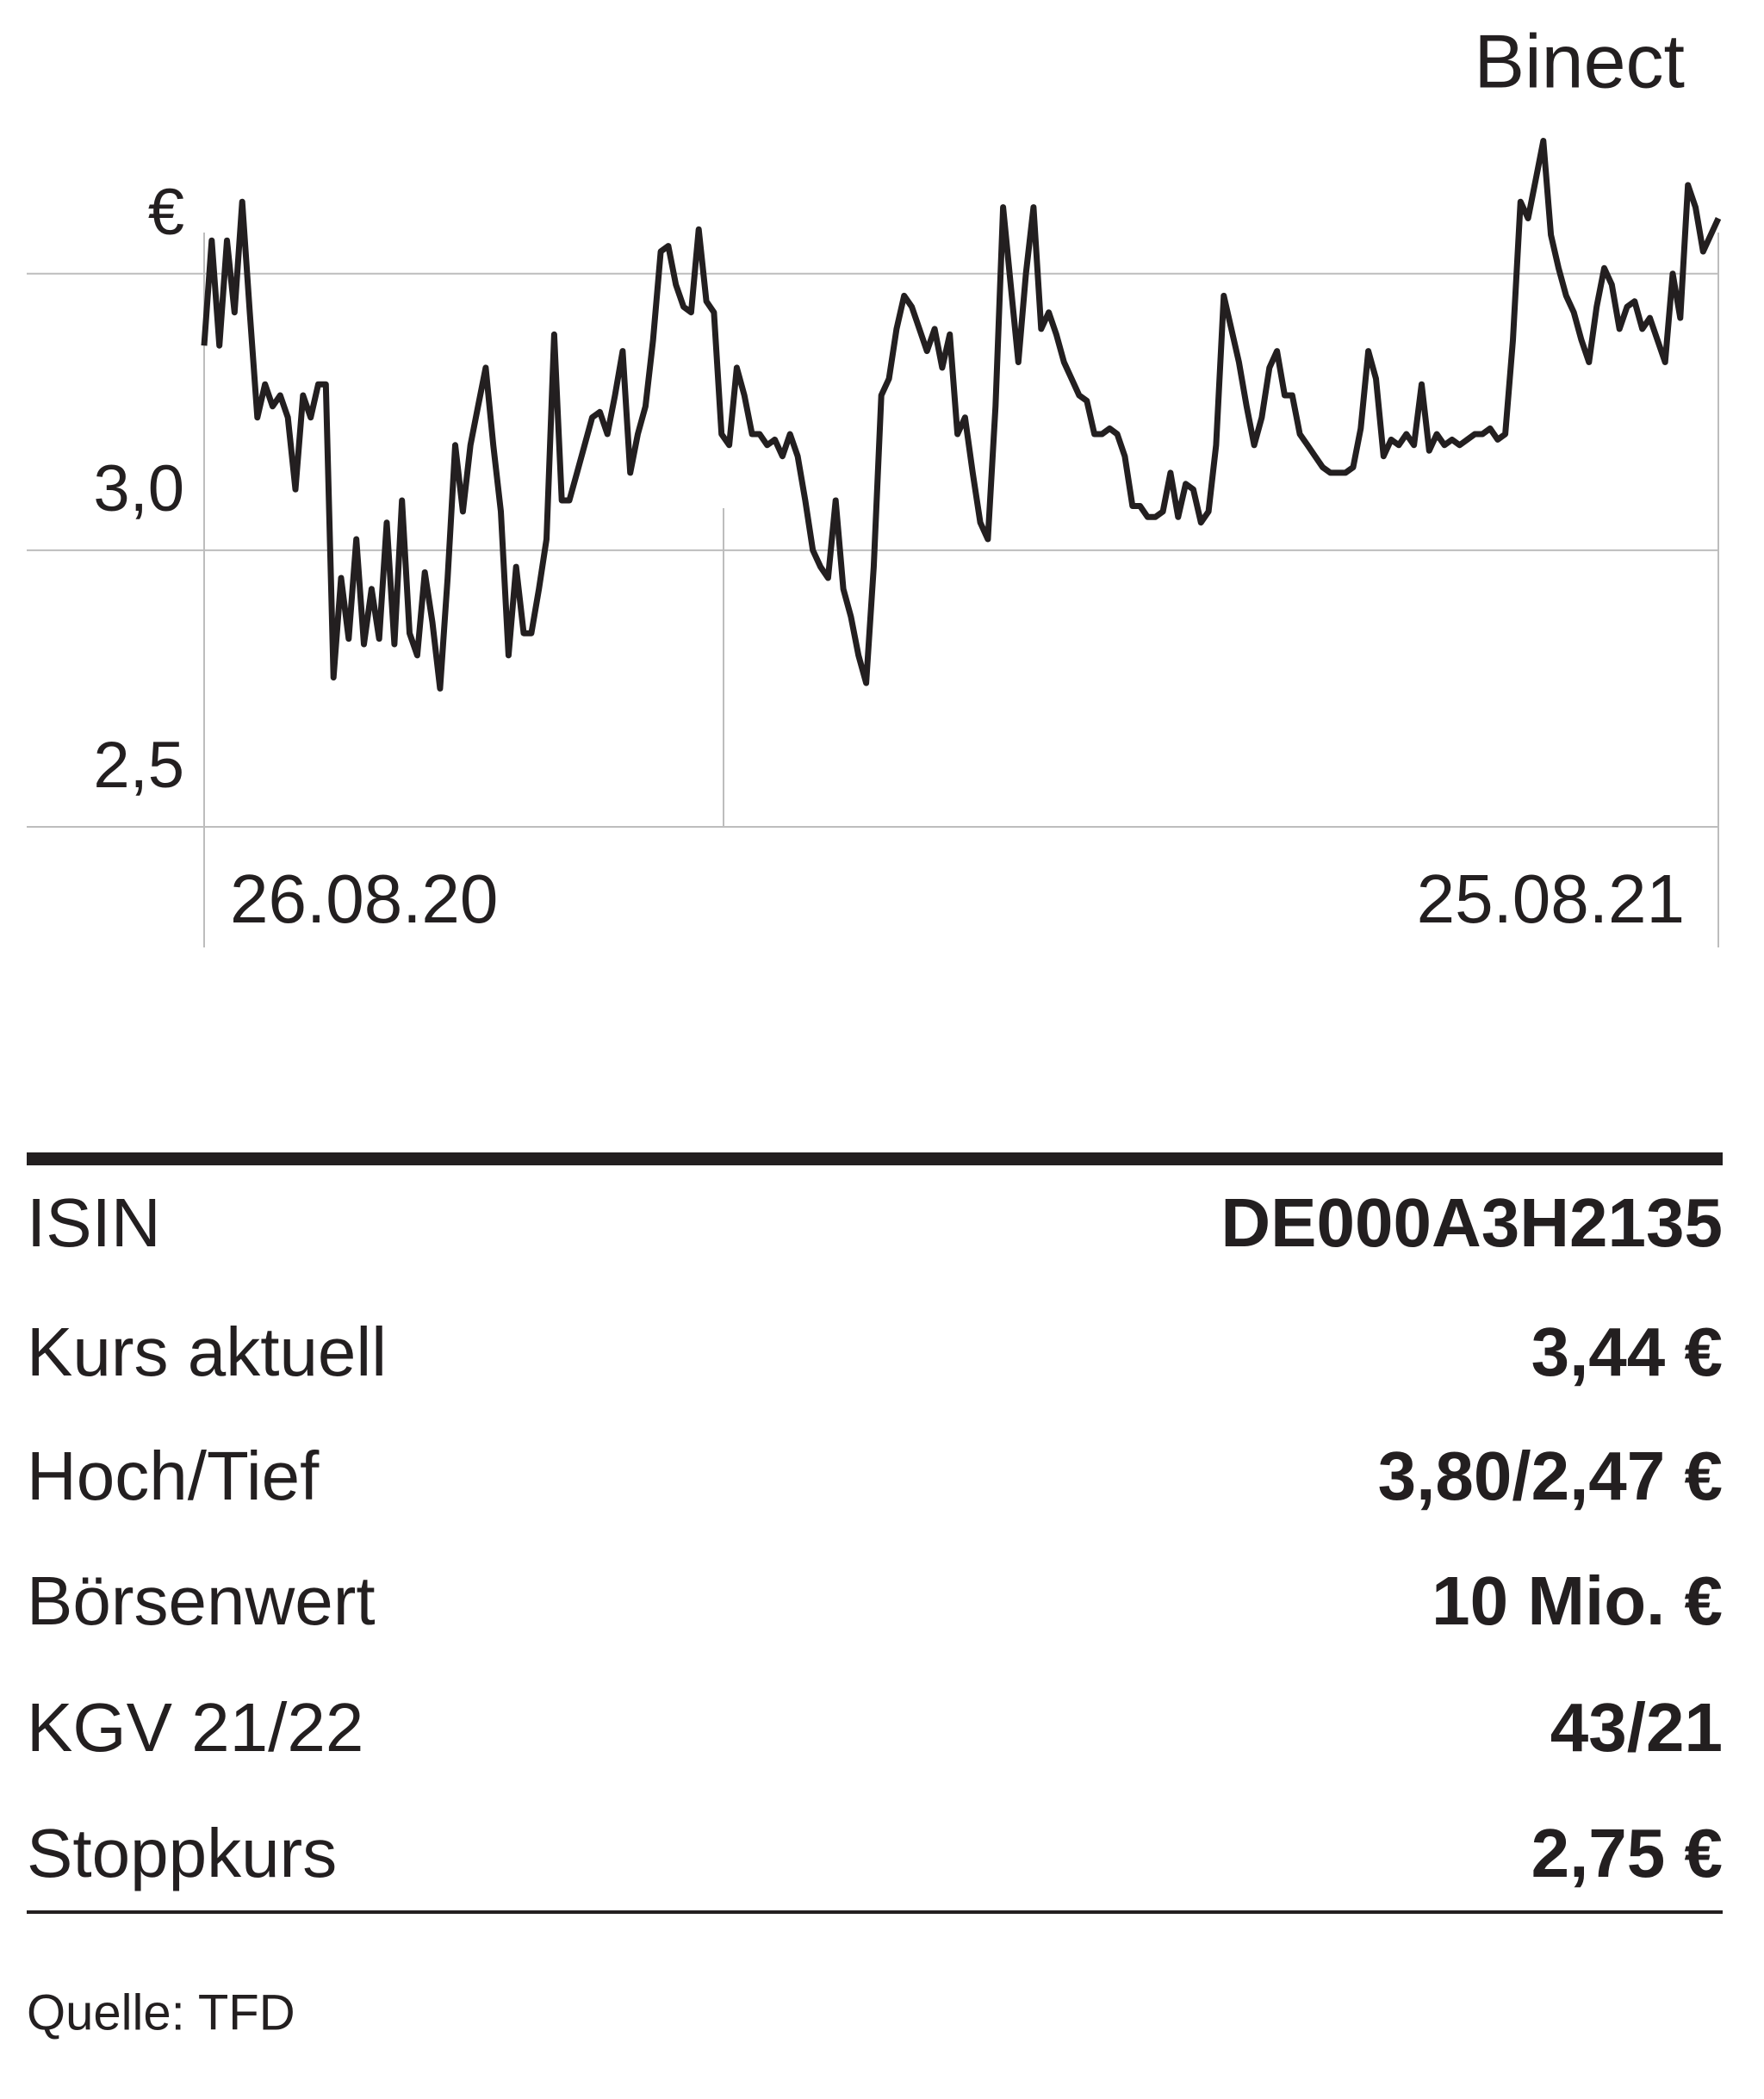 The height and width of the screenshot is (2099, 1764). Describe the element at coordinates (161, 2012) in the screenshot. I see `source: Quelle: TFD` at that location.